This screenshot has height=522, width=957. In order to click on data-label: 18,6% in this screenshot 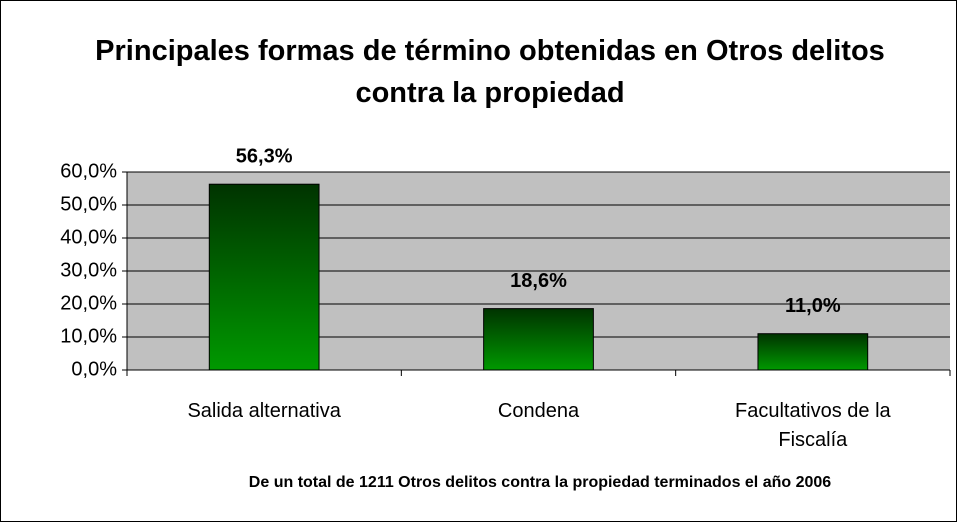, I will do `click(538, 281)`.